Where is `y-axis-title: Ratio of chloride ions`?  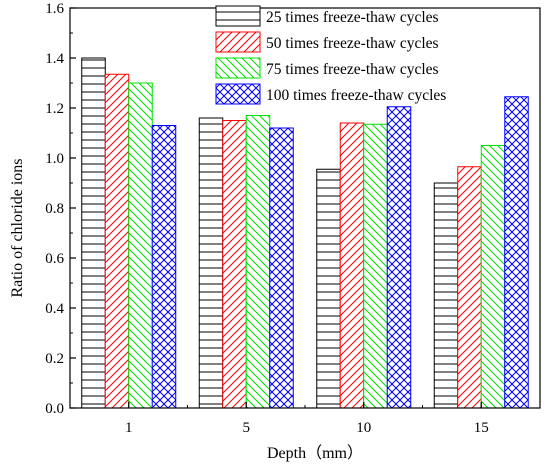
y-axis-title: Ratio of chloride ions is located at coordinates (17, 227).